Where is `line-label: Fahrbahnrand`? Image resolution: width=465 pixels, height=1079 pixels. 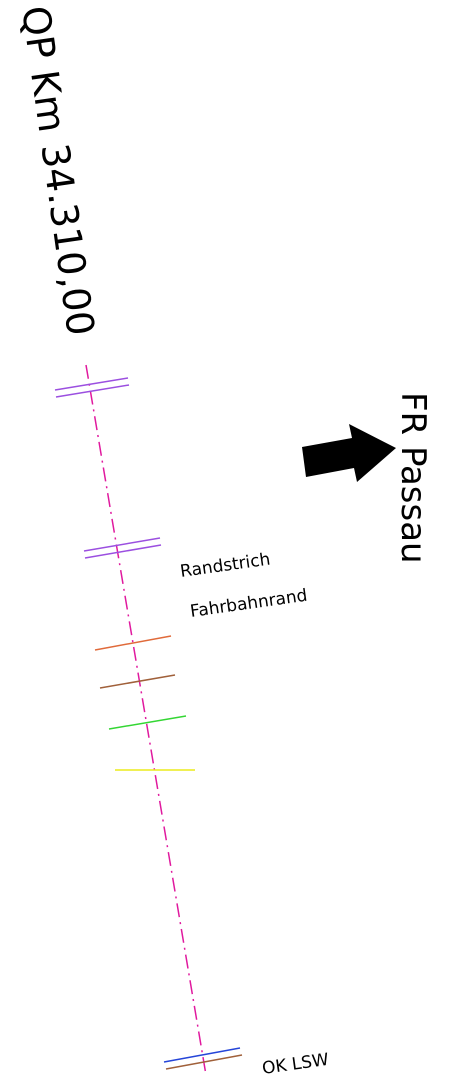
line-label: Fahrbahnrand is located at coordinates (249, 604).